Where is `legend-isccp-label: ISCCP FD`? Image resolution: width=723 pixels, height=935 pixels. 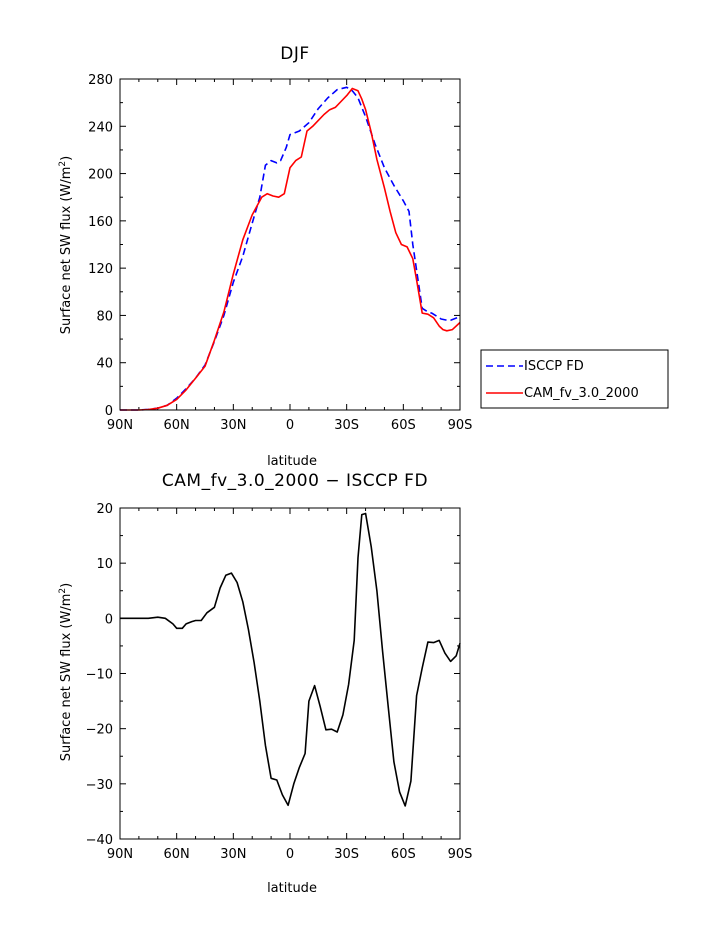 legend-isccp-label: ISCCP FD is located at coordinates (554, 366).